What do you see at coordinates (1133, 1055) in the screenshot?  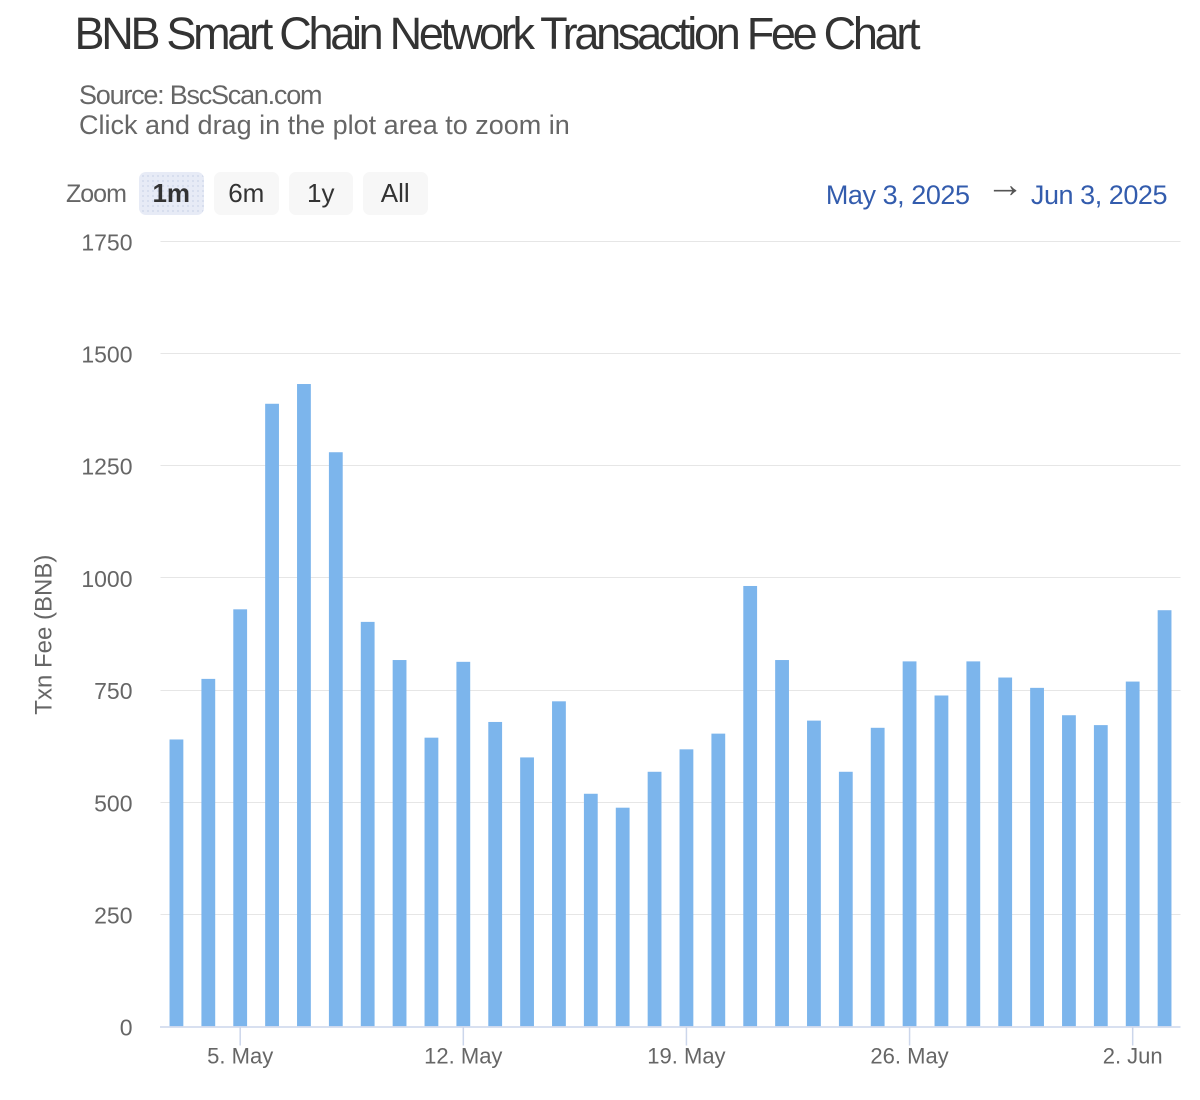 I see `svg-text: 2. Jun` at bounding box center [1133, 1055].